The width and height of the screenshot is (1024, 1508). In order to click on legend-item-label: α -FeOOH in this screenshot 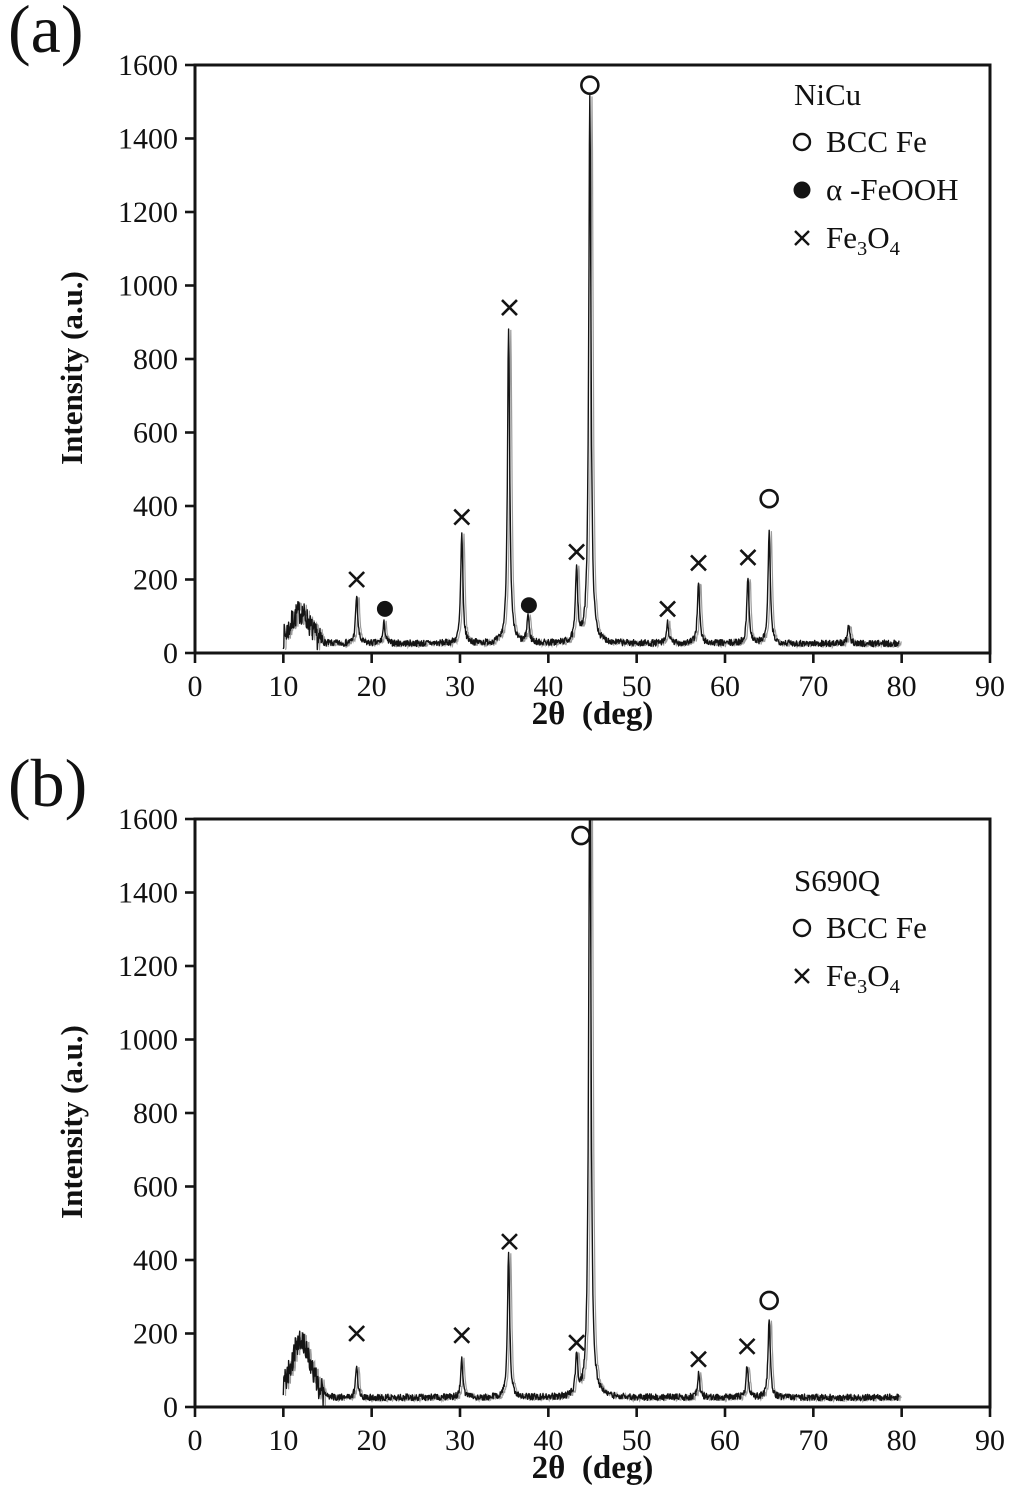, I will do `click(892, 189)`.